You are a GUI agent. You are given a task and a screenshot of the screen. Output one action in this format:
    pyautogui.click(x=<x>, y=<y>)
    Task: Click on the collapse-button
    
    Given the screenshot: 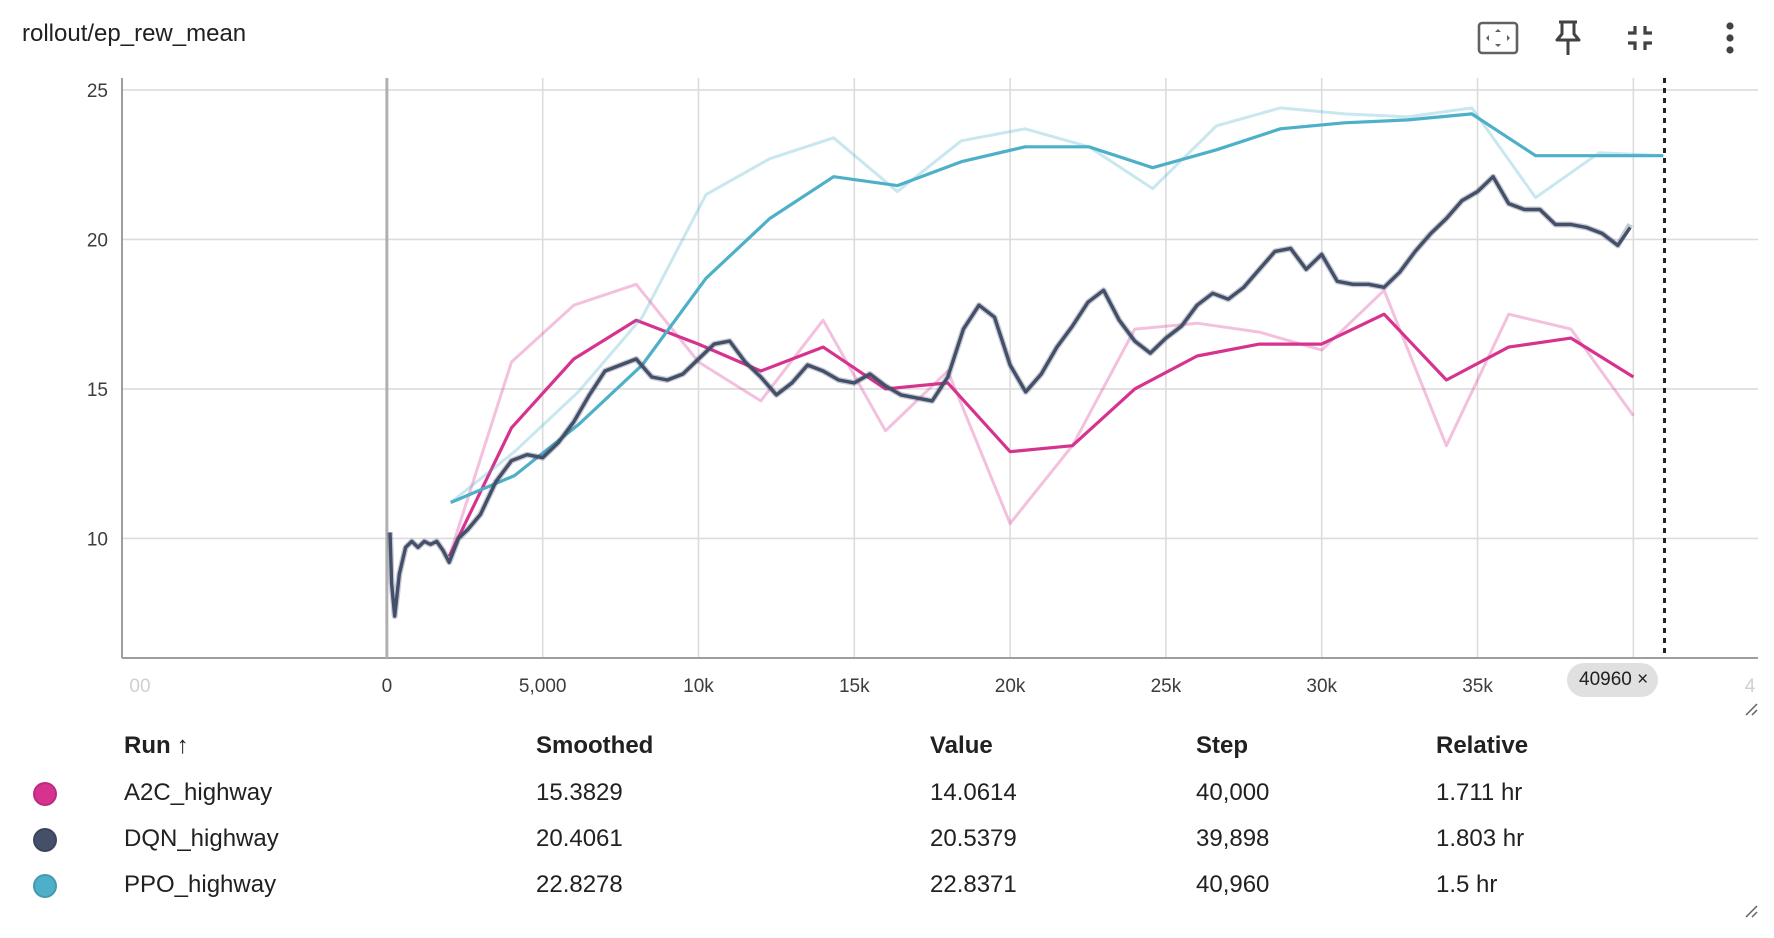 What is the action you would take?
    pyautogui.click(x=1640, y=38)
    